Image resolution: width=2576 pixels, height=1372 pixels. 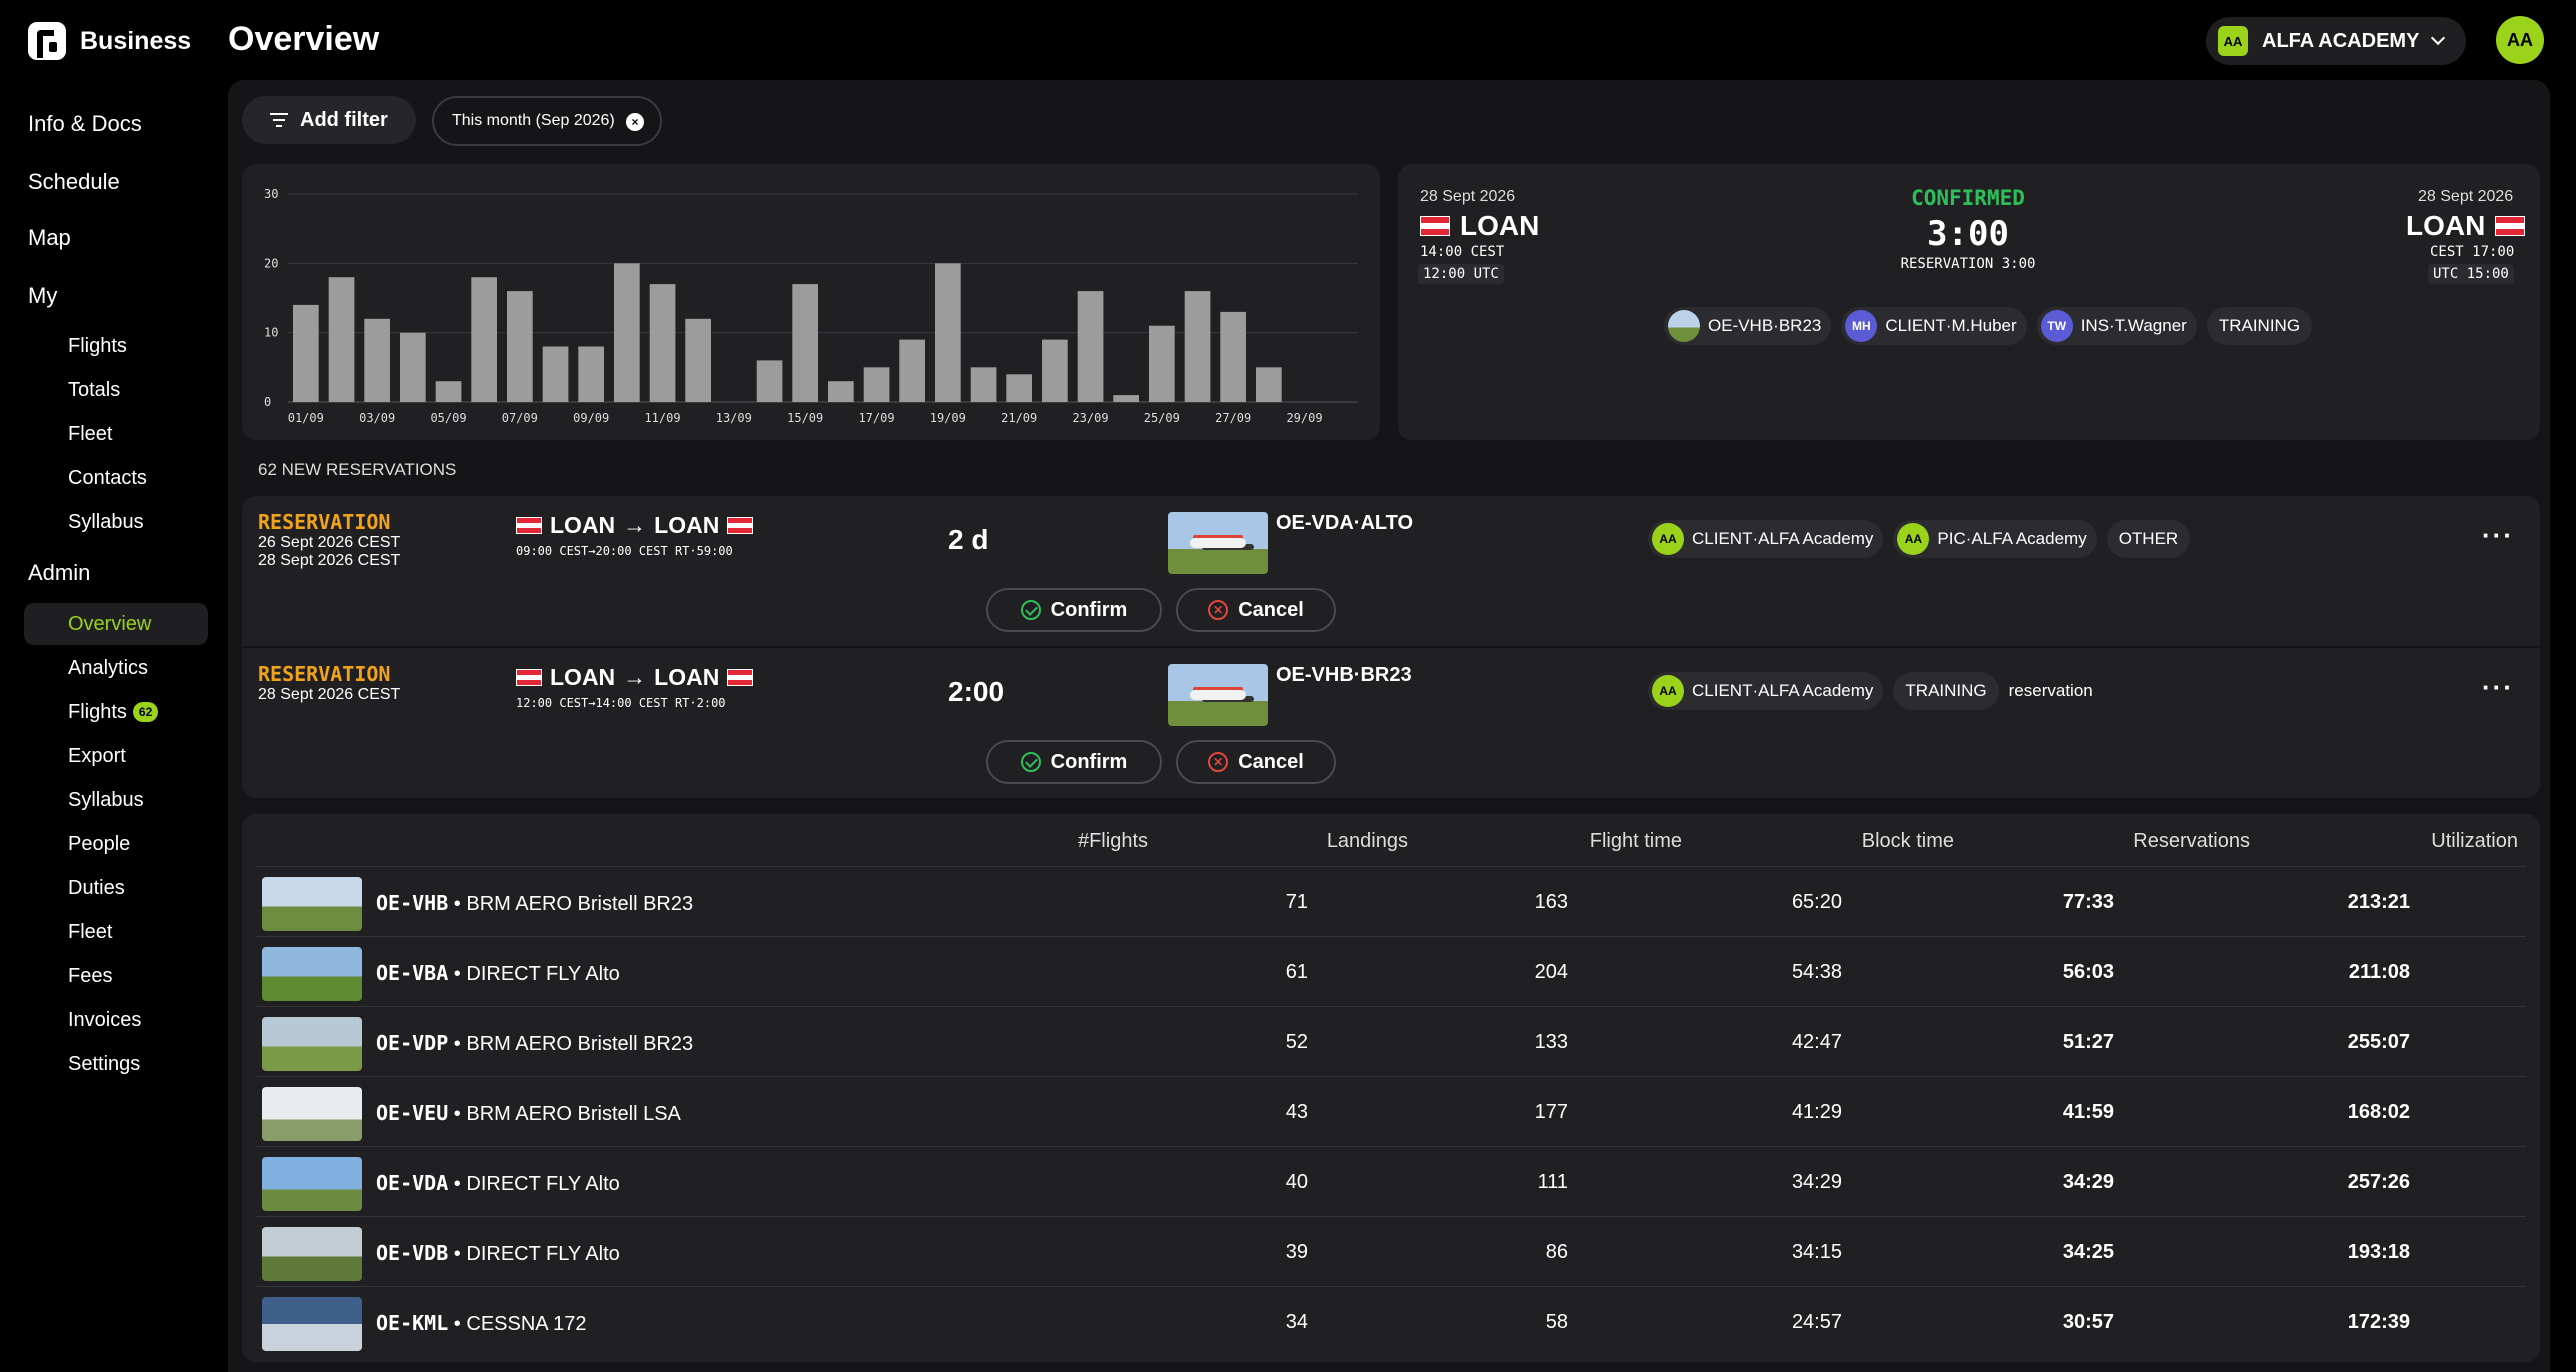 What do you see at coordinates (105, 1020) in the screenshot?
I see `nav-admin-invoices: Invoices` at bounding box center [105, 1020].